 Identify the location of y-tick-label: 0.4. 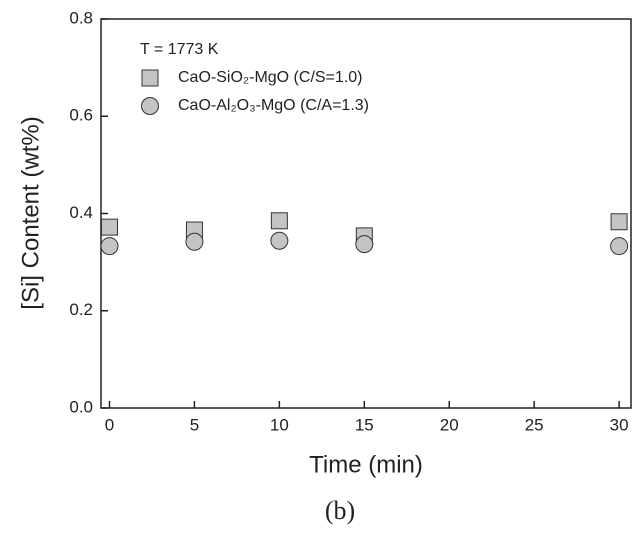
(81, 212).